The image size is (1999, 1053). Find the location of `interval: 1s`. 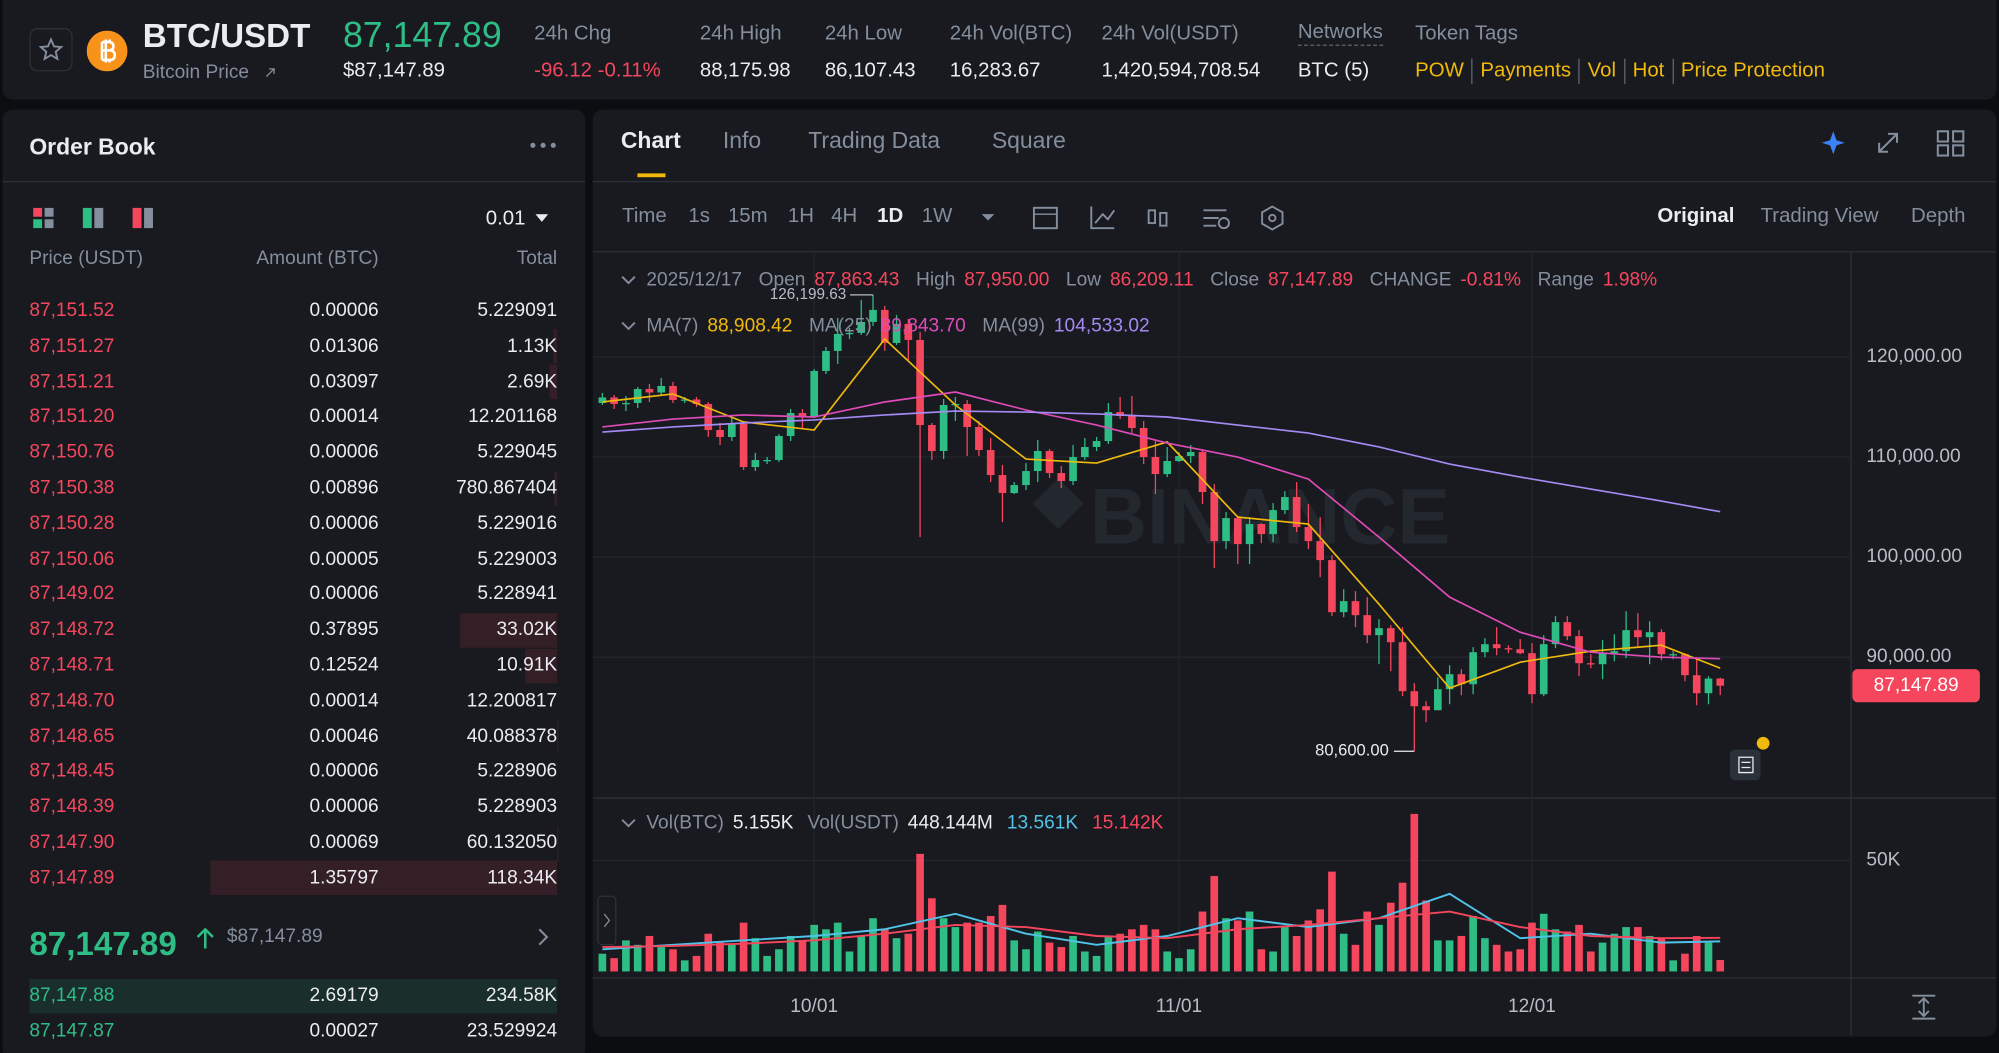

interval: 1s is located at coordinates (699, 216).